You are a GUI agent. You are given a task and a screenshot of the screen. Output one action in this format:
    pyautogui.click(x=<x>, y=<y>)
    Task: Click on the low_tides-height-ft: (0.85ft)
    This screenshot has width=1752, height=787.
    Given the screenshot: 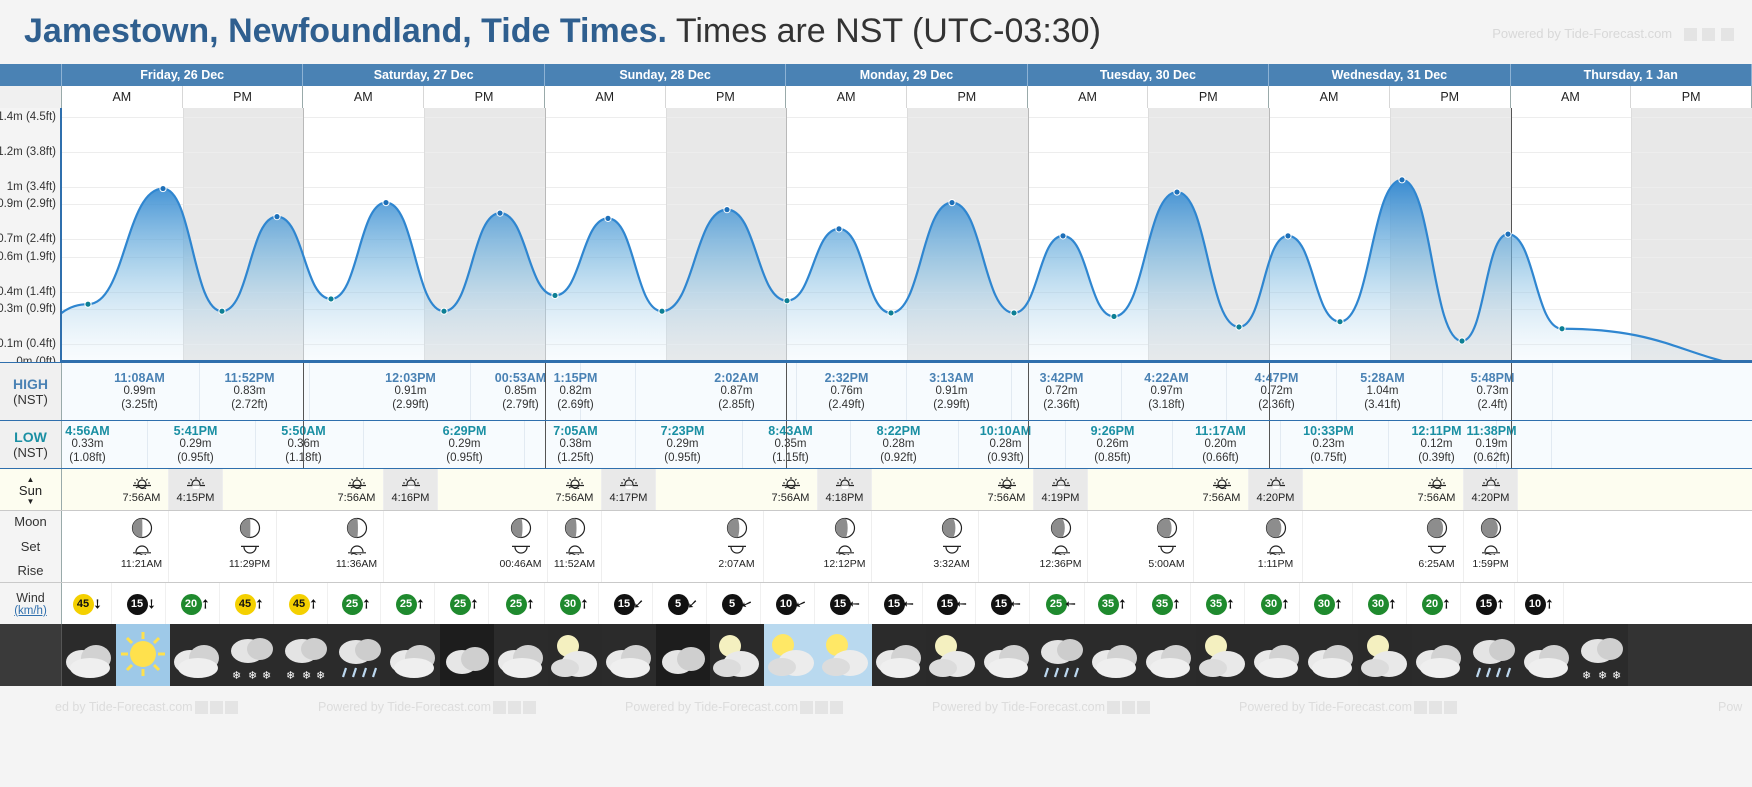 What is the action you would take?
    pyautogui.click(x=1112, y=457)
    